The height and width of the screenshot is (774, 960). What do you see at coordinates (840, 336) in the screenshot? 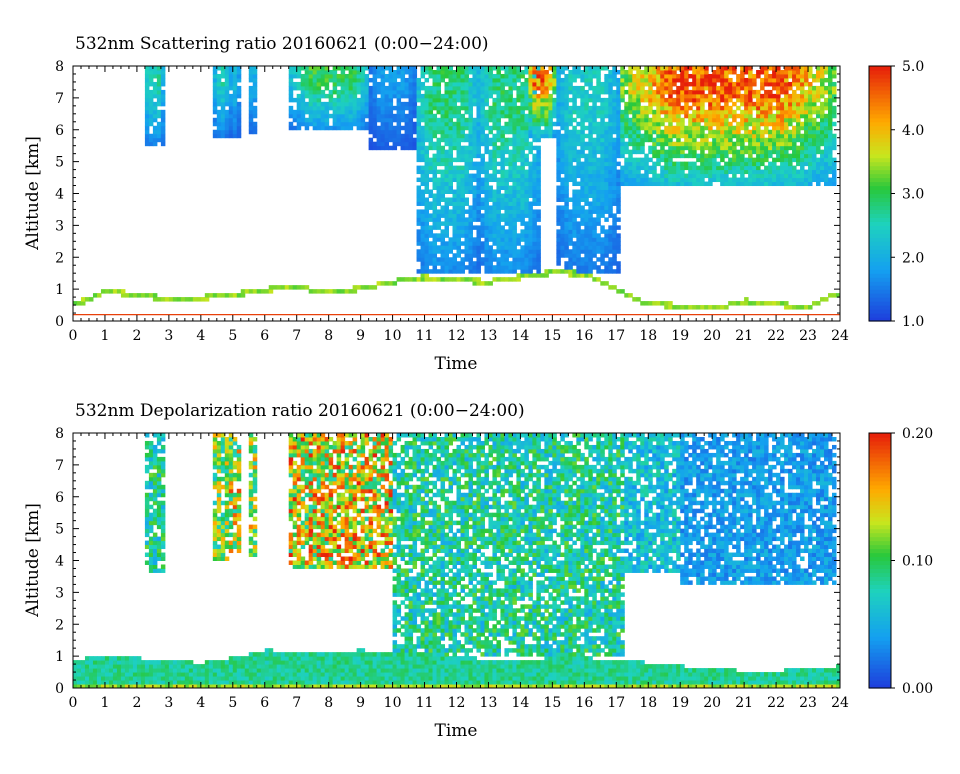
I see `x-tick-label: 24` at bounding box center [840, 336].